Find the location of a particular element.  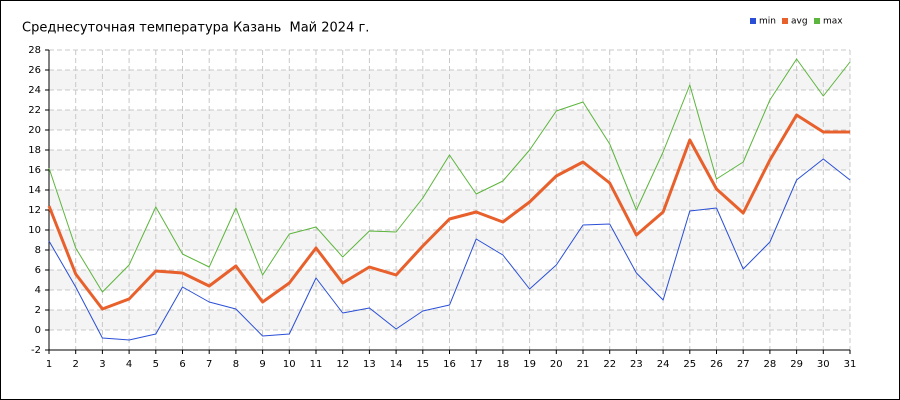

x-tick-label: 18 is located at coordinates (503, 364).